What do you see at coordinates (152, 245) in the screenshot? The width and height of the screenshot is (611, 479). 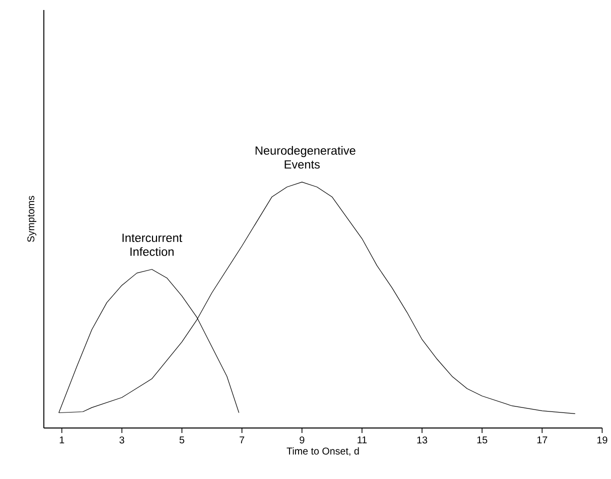 I see `series-label: Intercurrent Infection` at bounding box center [152, 245].